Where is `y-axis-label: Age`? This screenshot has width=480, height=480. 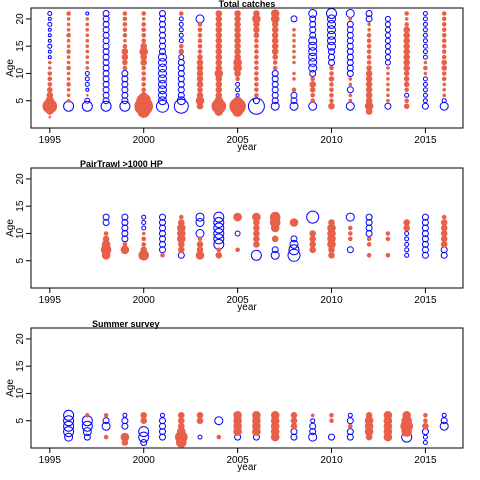
y-axis-label: Age is located at coordinates (10, 228).